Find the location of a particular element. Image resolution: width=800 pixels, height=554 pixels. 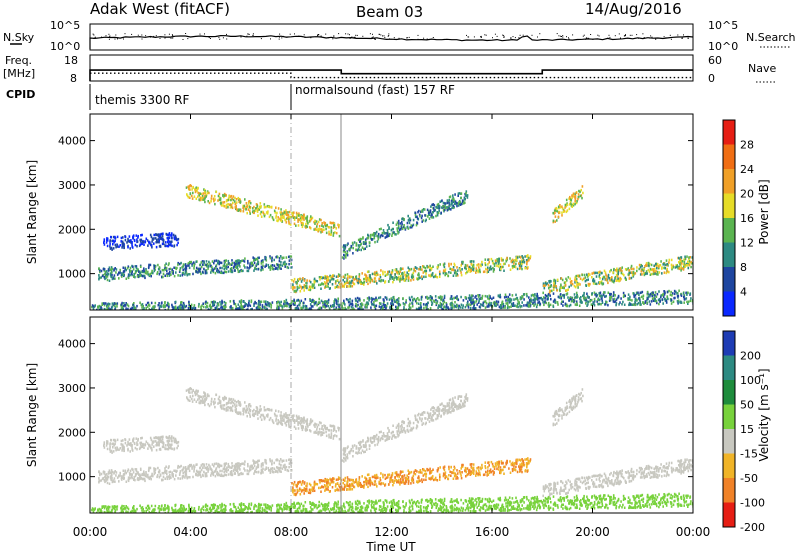

ytick-label: 2000 is located at coordinates (72, 229).